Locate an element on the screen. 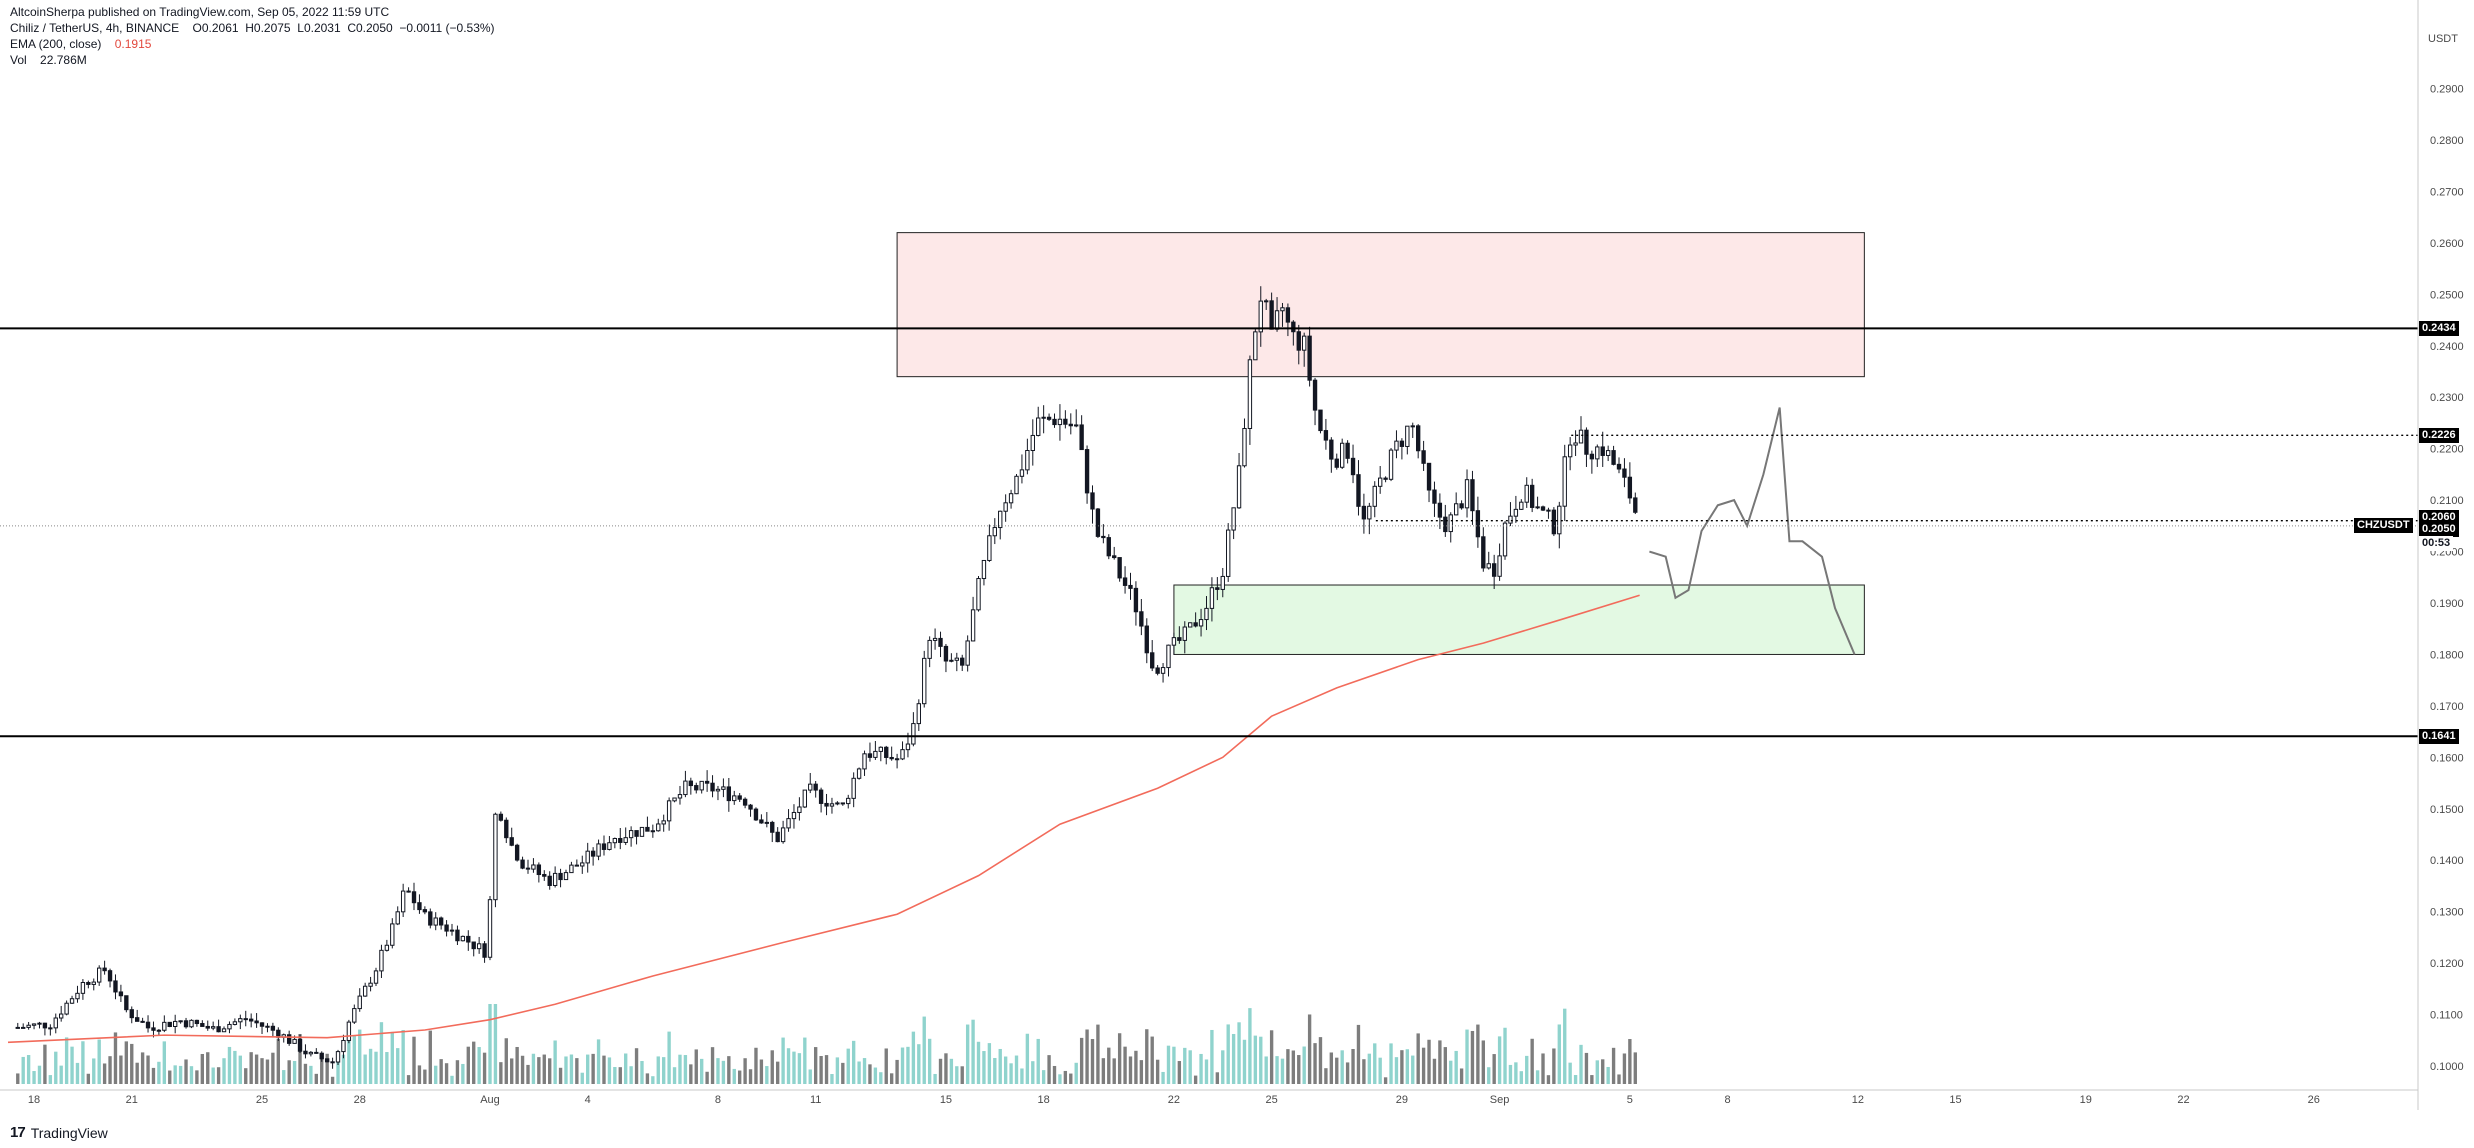 This screenshot has width=2474, height=1148. symbol-title: Chiliz / TetherUS, 4h, BINANCE is located at coordinates (95, 28).